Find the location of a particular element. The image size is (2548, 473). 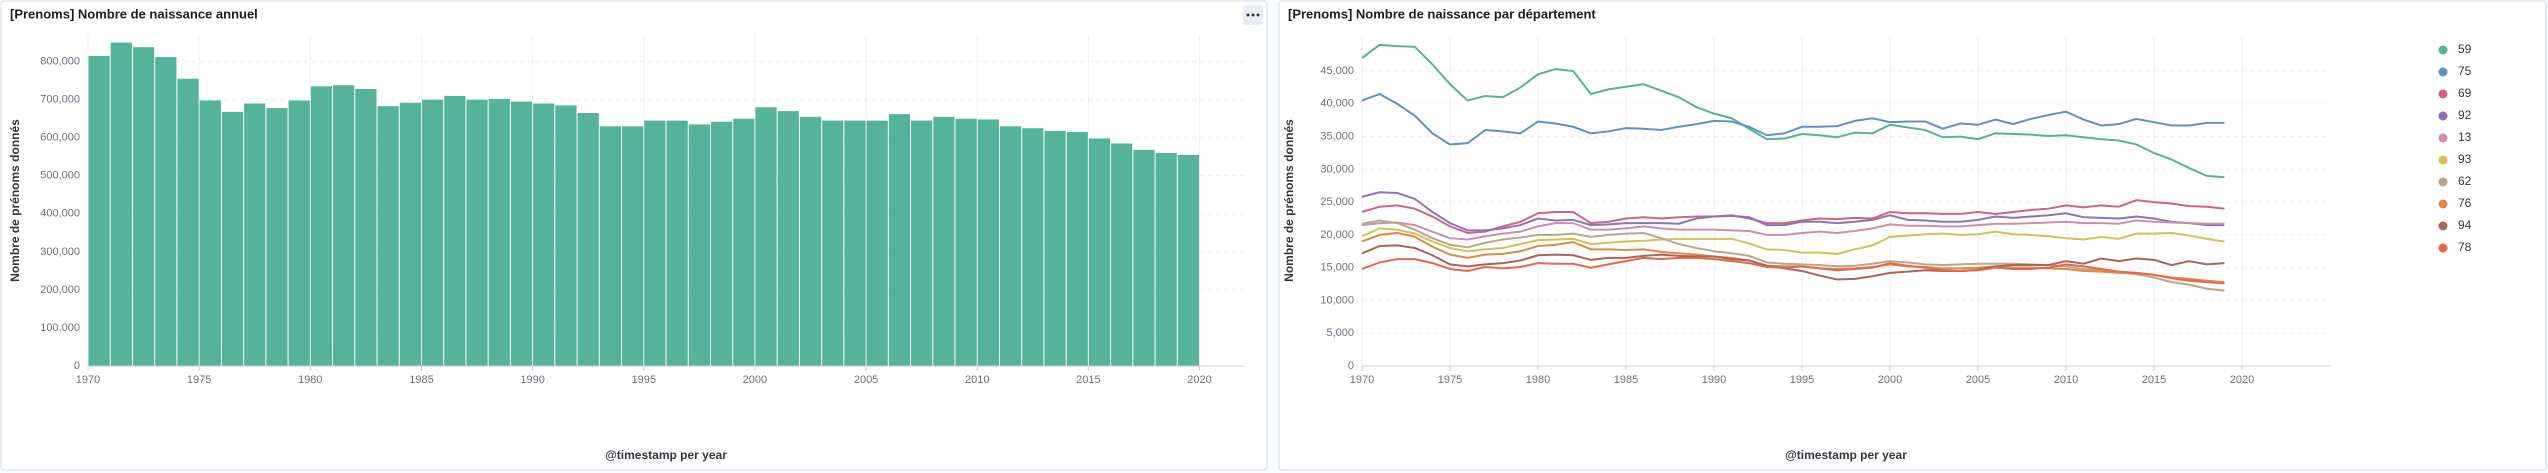

legend-label: 92 is located at coordinates (2465, 115).